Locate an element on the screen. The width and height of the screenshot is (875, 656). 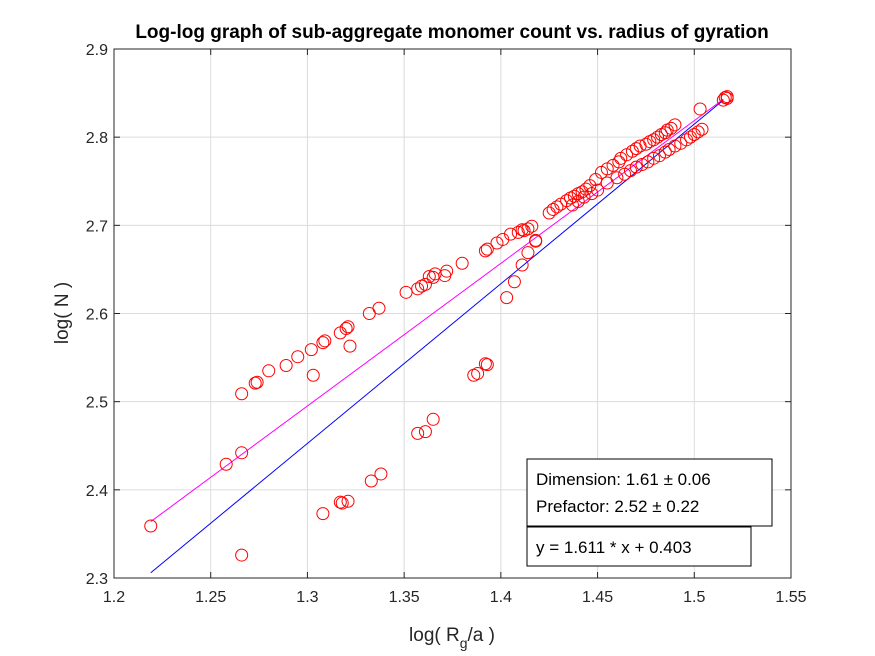
prefactor-text: Prefactor: 2.52 ± 0.22 is located at coordinates (617, 506).